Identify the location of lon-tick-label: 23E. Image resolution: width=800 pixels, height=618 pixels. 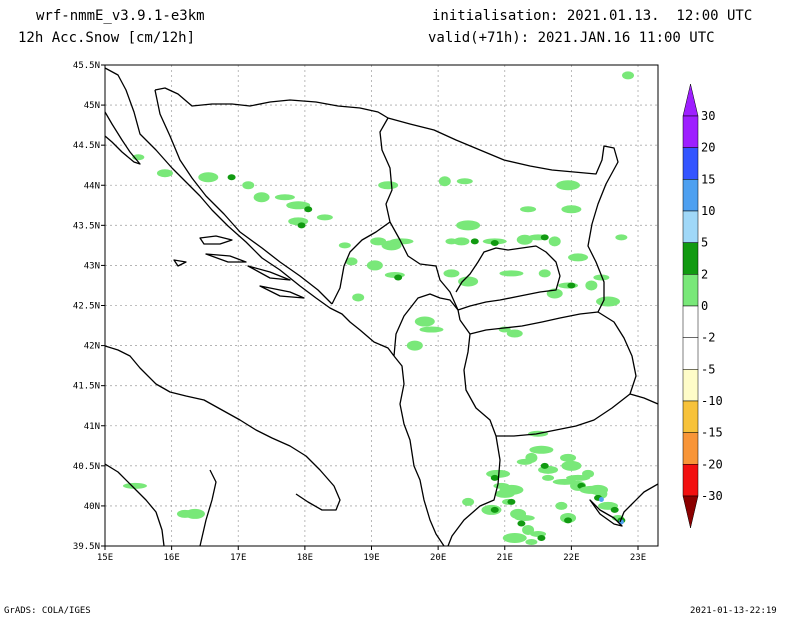
(638, 558).